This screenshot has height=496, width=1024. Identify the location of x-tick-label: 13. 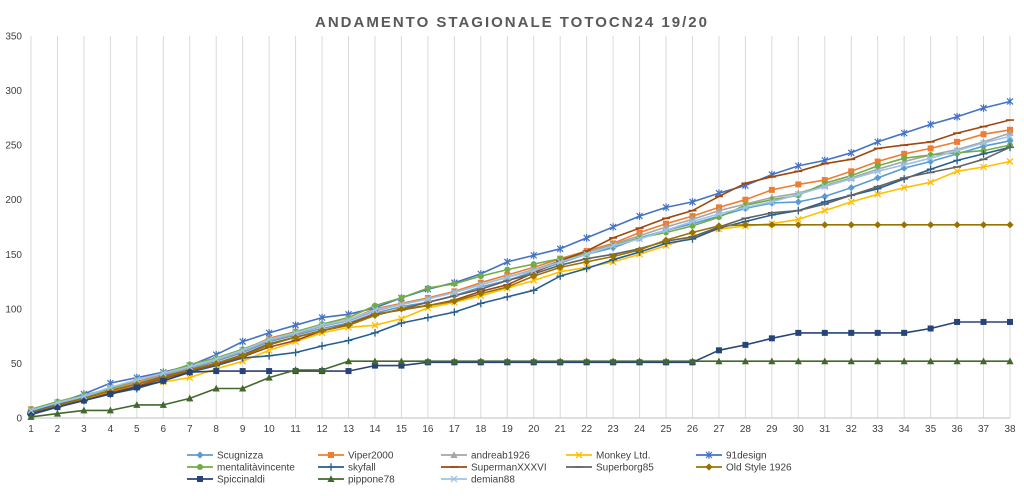
(349, 429).